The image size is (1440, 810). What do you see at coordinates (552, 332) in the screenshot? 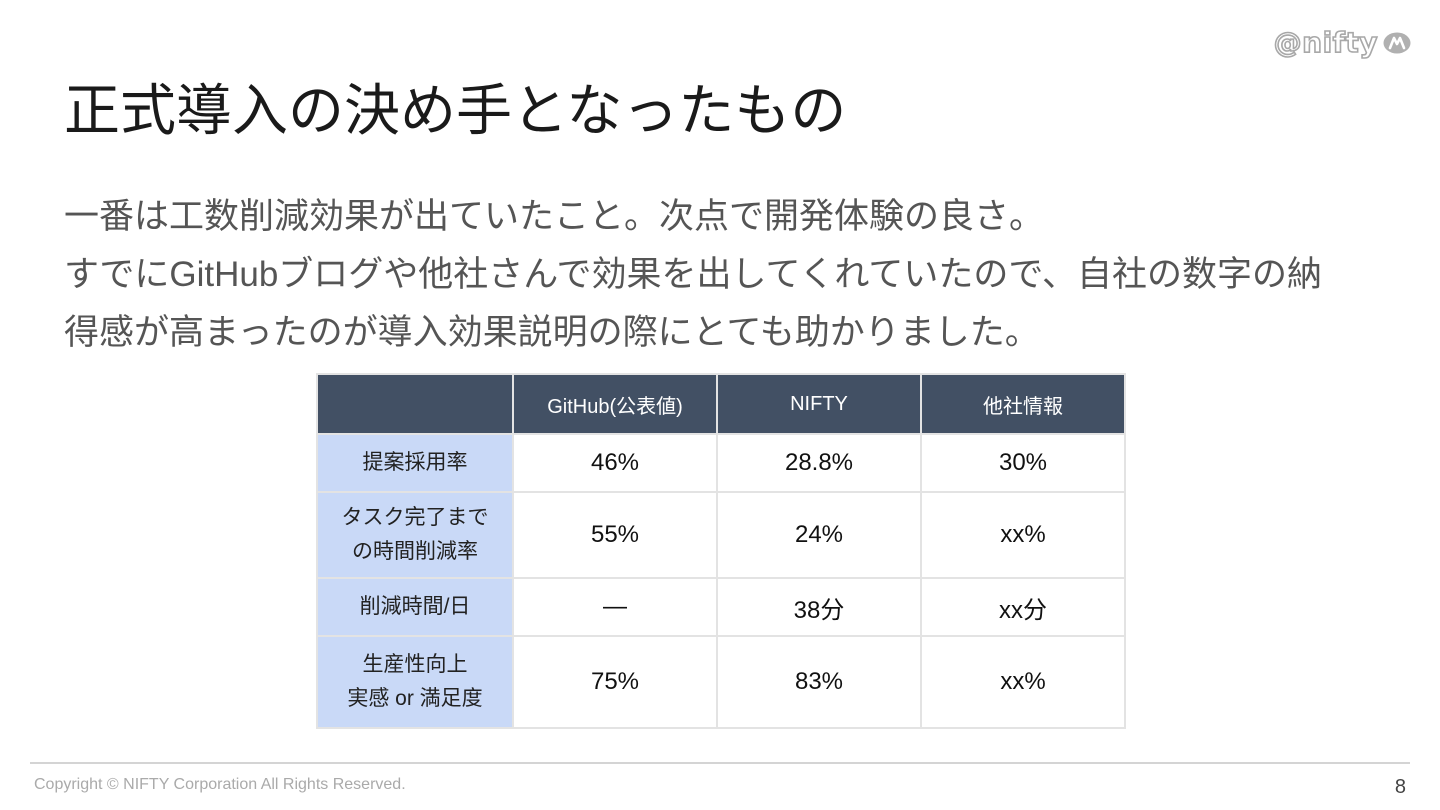
I see `body-line: 得感が高まったのが導入効果説明の際にとても助かりました。` at bounding box center [552, 332].